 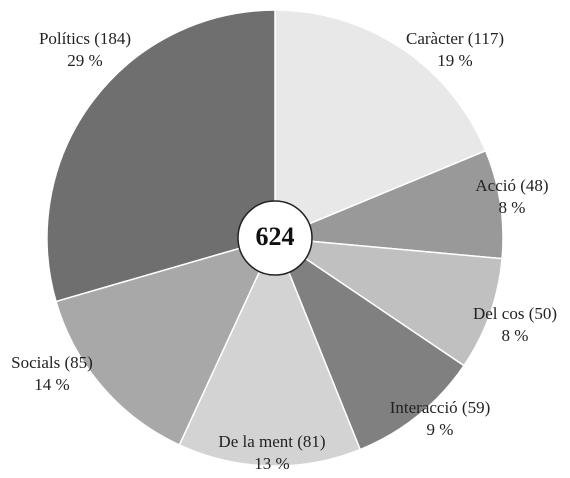 What do you see at coordinates (511, 185) in the screenshot?
I see `slice-label: Acció (48)` at bounding box center [511, 185].